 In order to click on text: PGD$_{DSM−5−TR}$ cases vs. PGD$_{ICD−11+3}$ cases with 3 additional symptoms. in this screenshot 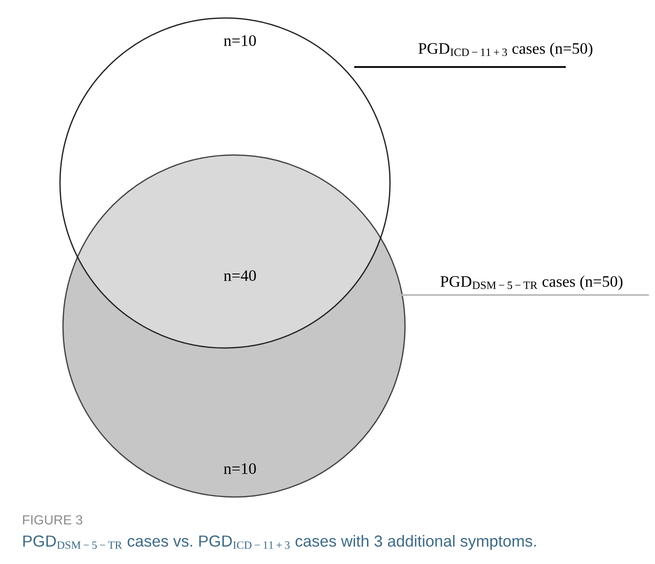, I will do `click(279, 542)`.